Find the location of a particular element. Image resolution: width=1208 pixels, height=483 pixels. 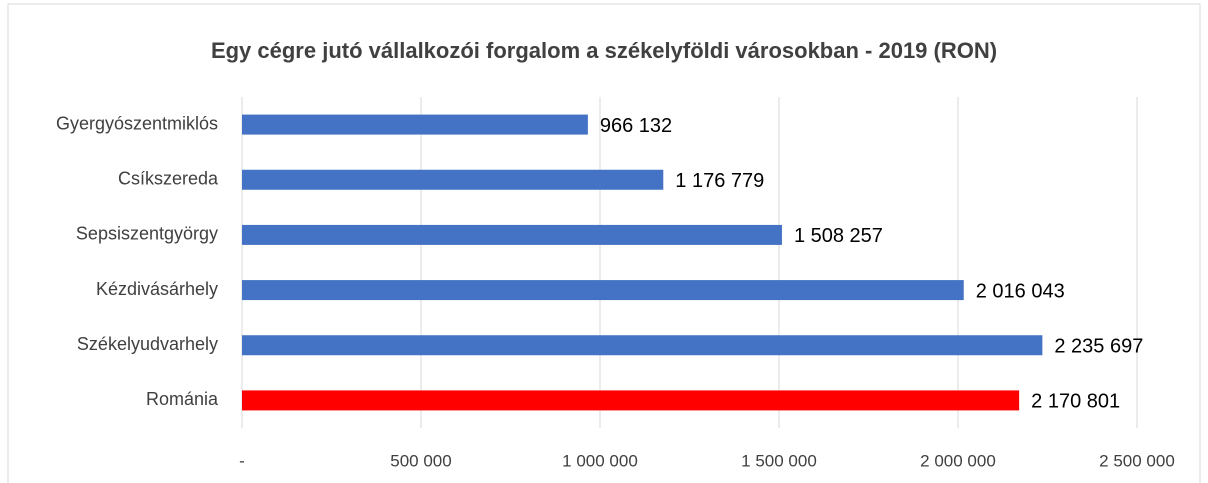

y-tick-label: Sepsiszentgyörgy is located at coordinates (147, 234).